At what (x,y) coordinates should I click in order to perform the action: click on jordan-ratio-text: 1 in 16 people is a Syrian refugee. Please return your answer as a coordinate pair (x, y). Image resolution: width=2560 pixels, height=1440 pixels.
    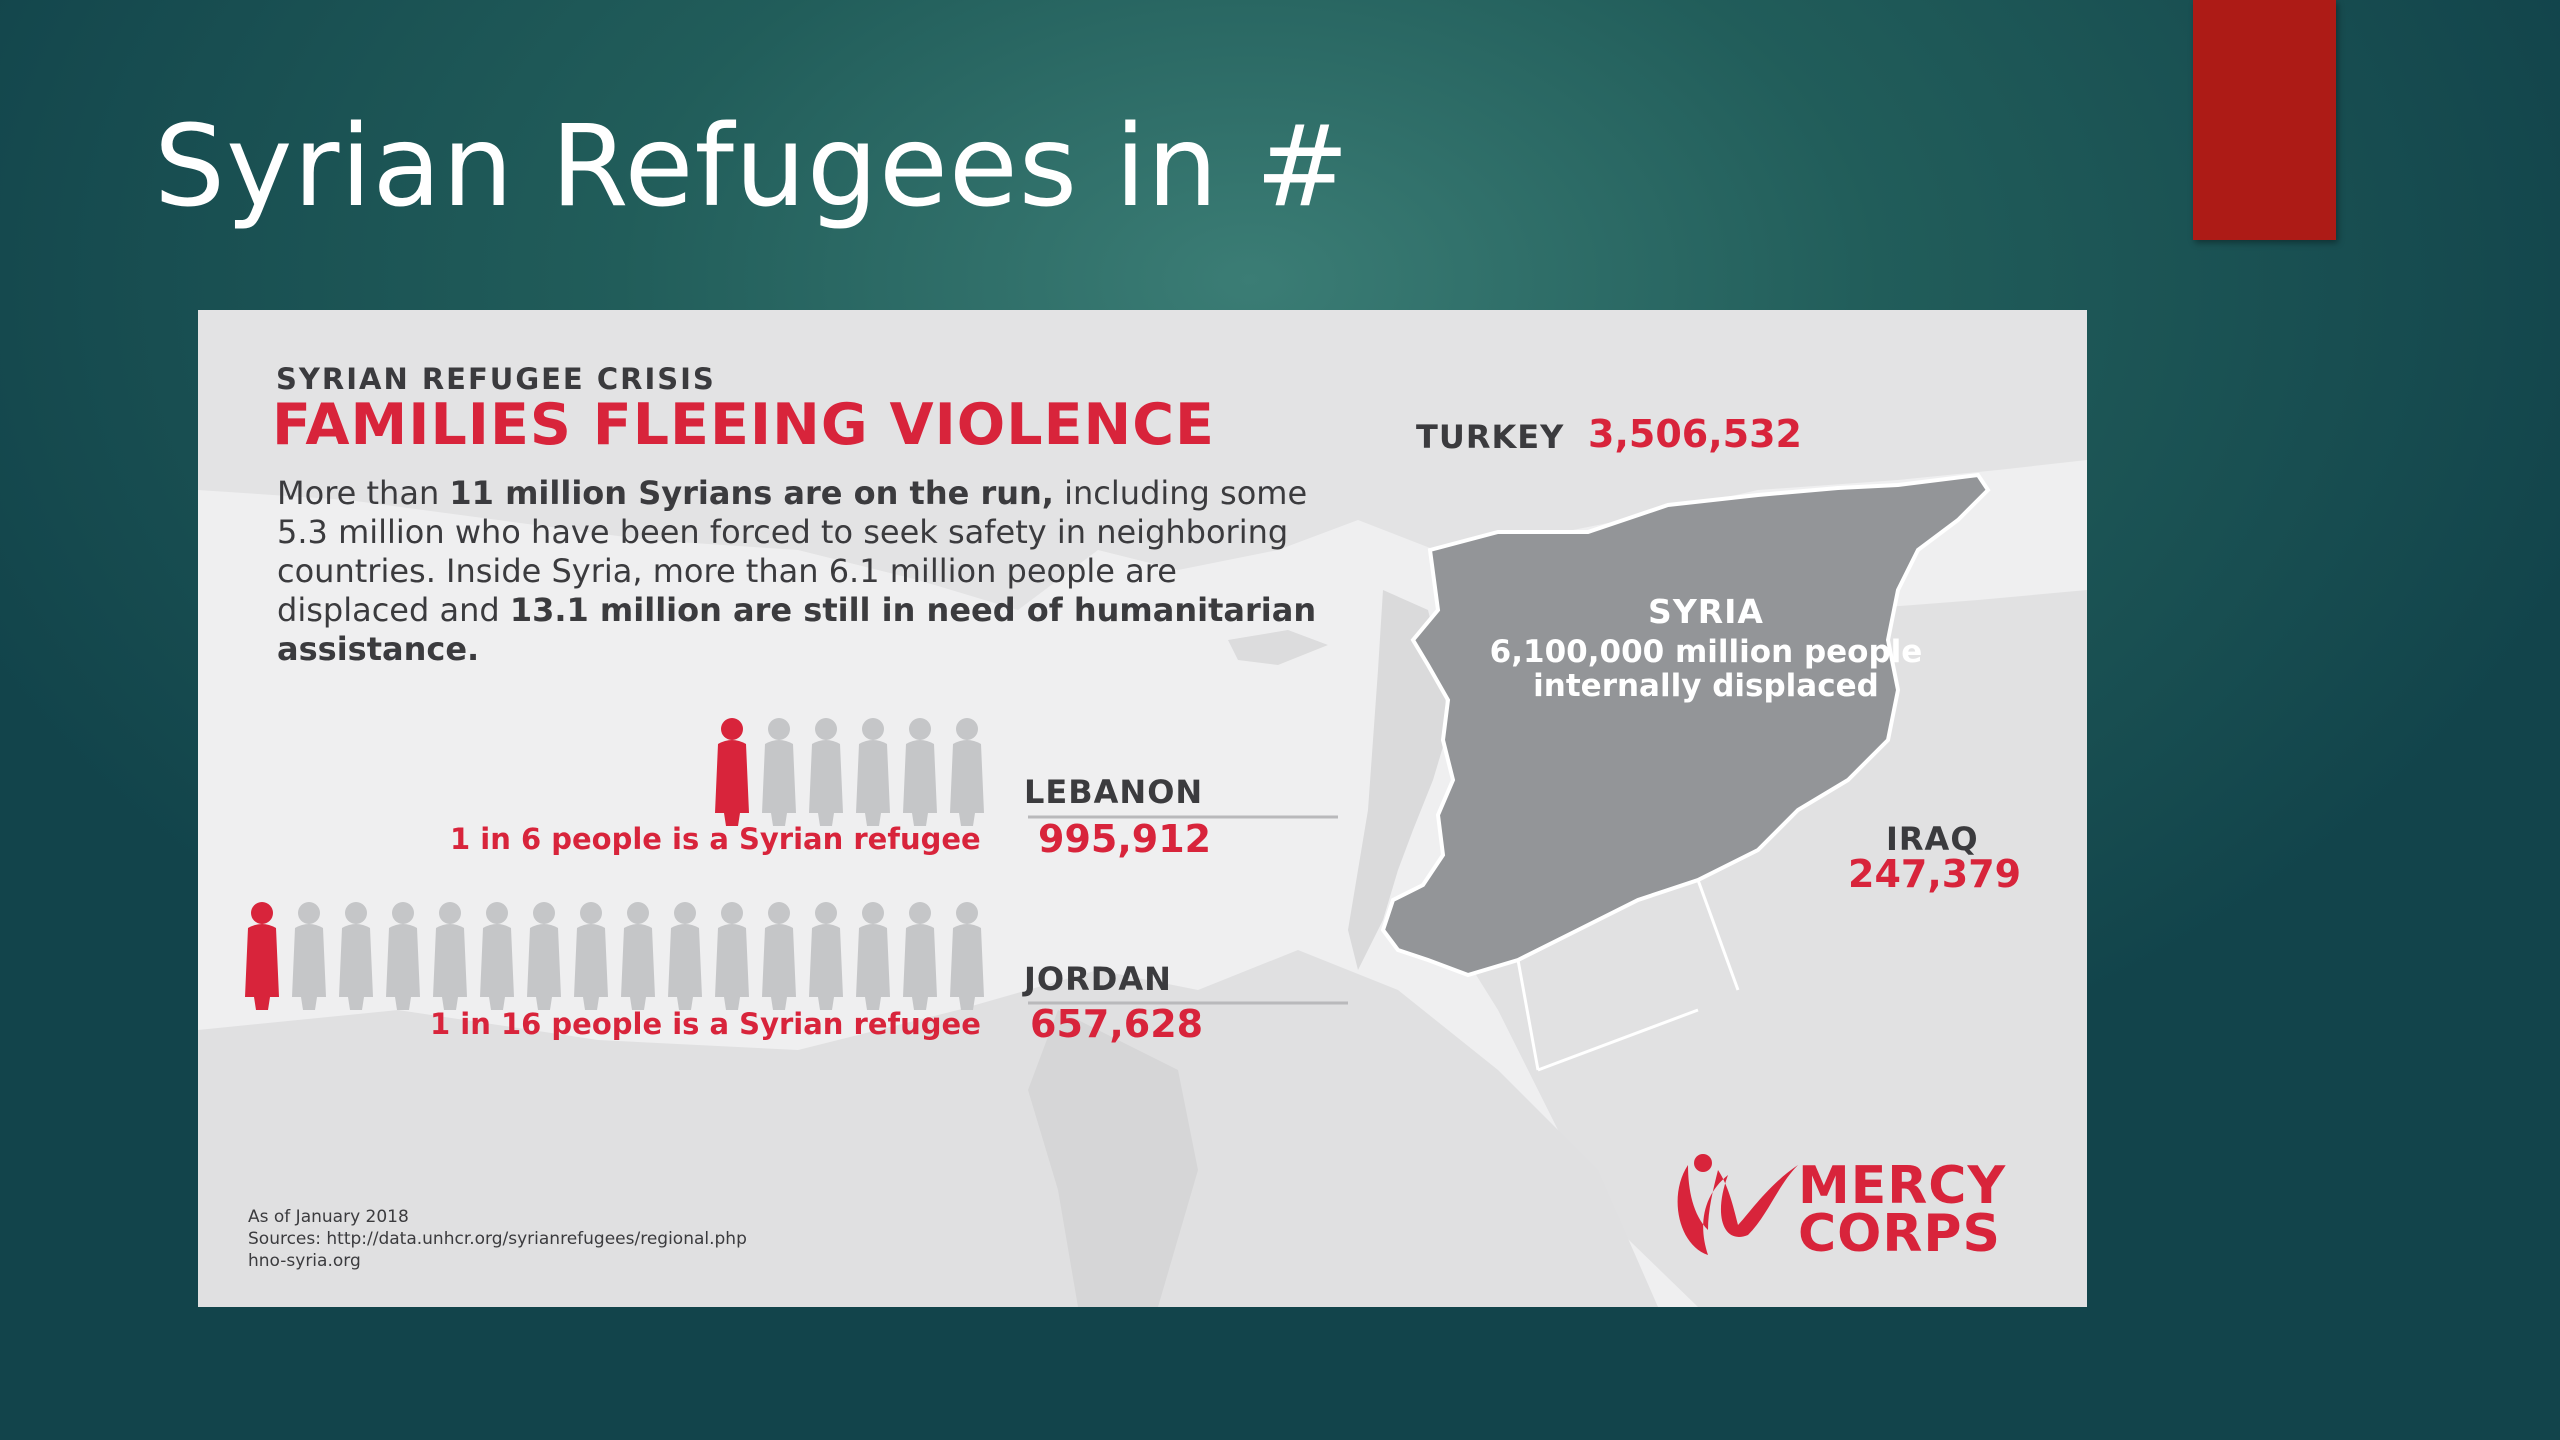
    Looking at the image, I should click on (705, 1024).